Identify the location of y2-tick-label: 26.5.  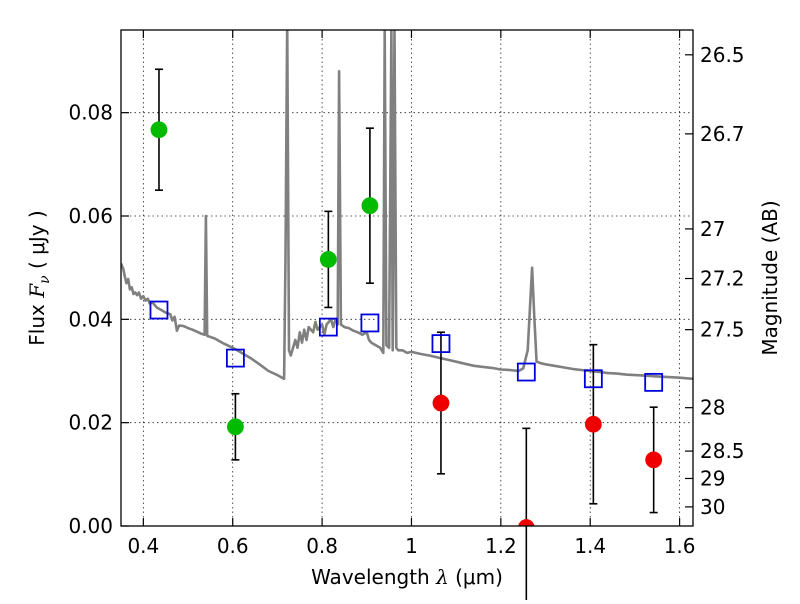
(722, 55).